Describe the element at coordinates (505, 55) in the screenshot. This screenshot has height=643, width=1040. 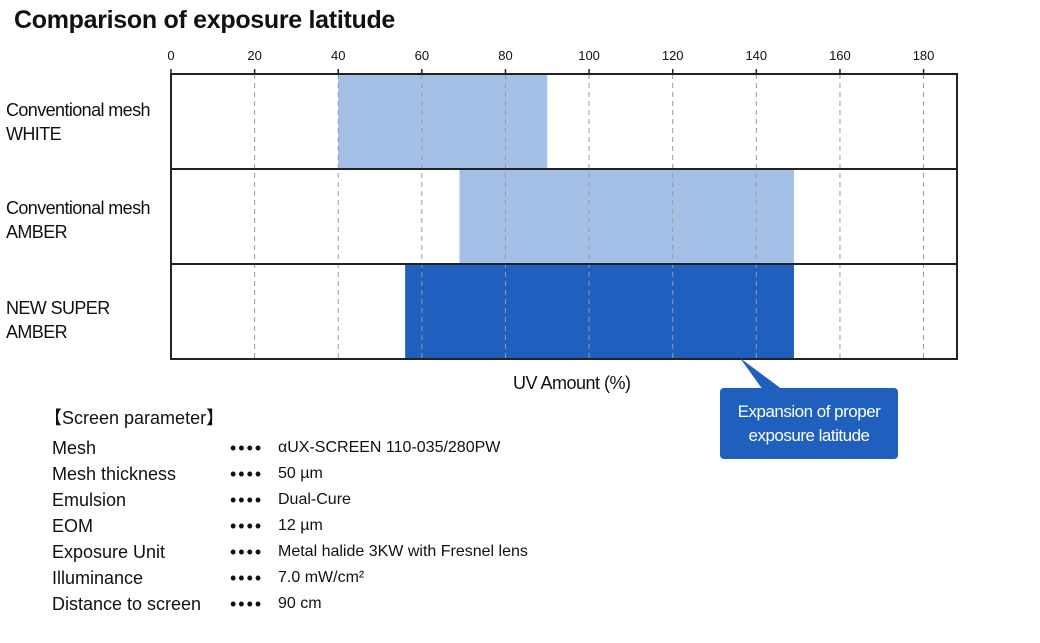
I see `tick-label: 80` at that location.